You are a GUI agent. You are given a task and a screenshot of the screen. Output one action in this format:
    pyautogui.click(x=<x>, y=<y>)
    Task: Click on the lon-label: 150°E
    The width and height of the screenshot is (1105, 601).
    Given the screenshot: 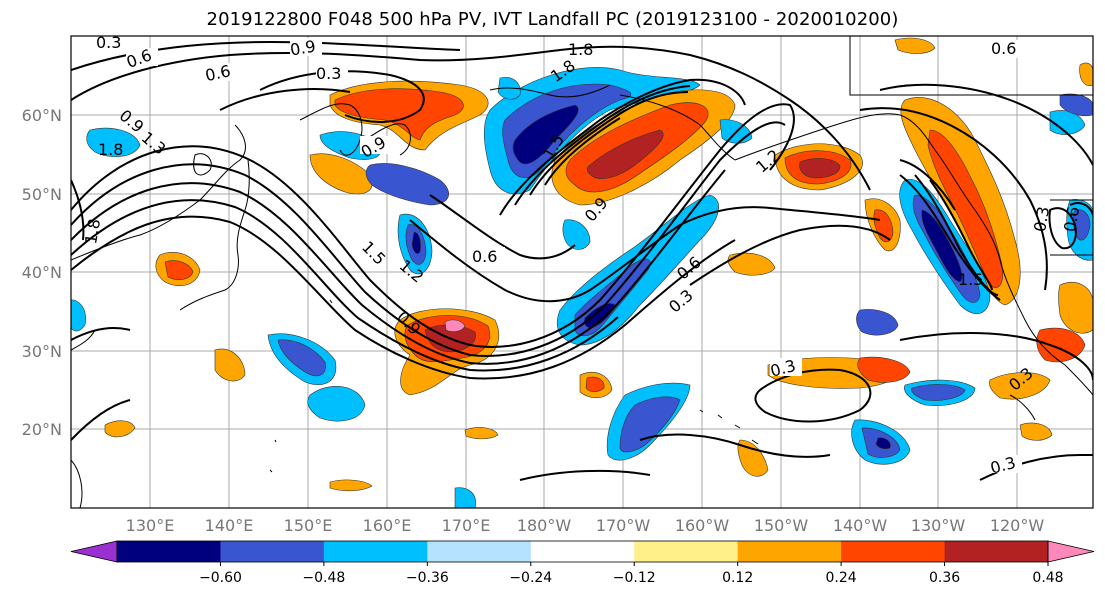 What is the action you would take?
    pyautogui.click(x=308, y=525)
    